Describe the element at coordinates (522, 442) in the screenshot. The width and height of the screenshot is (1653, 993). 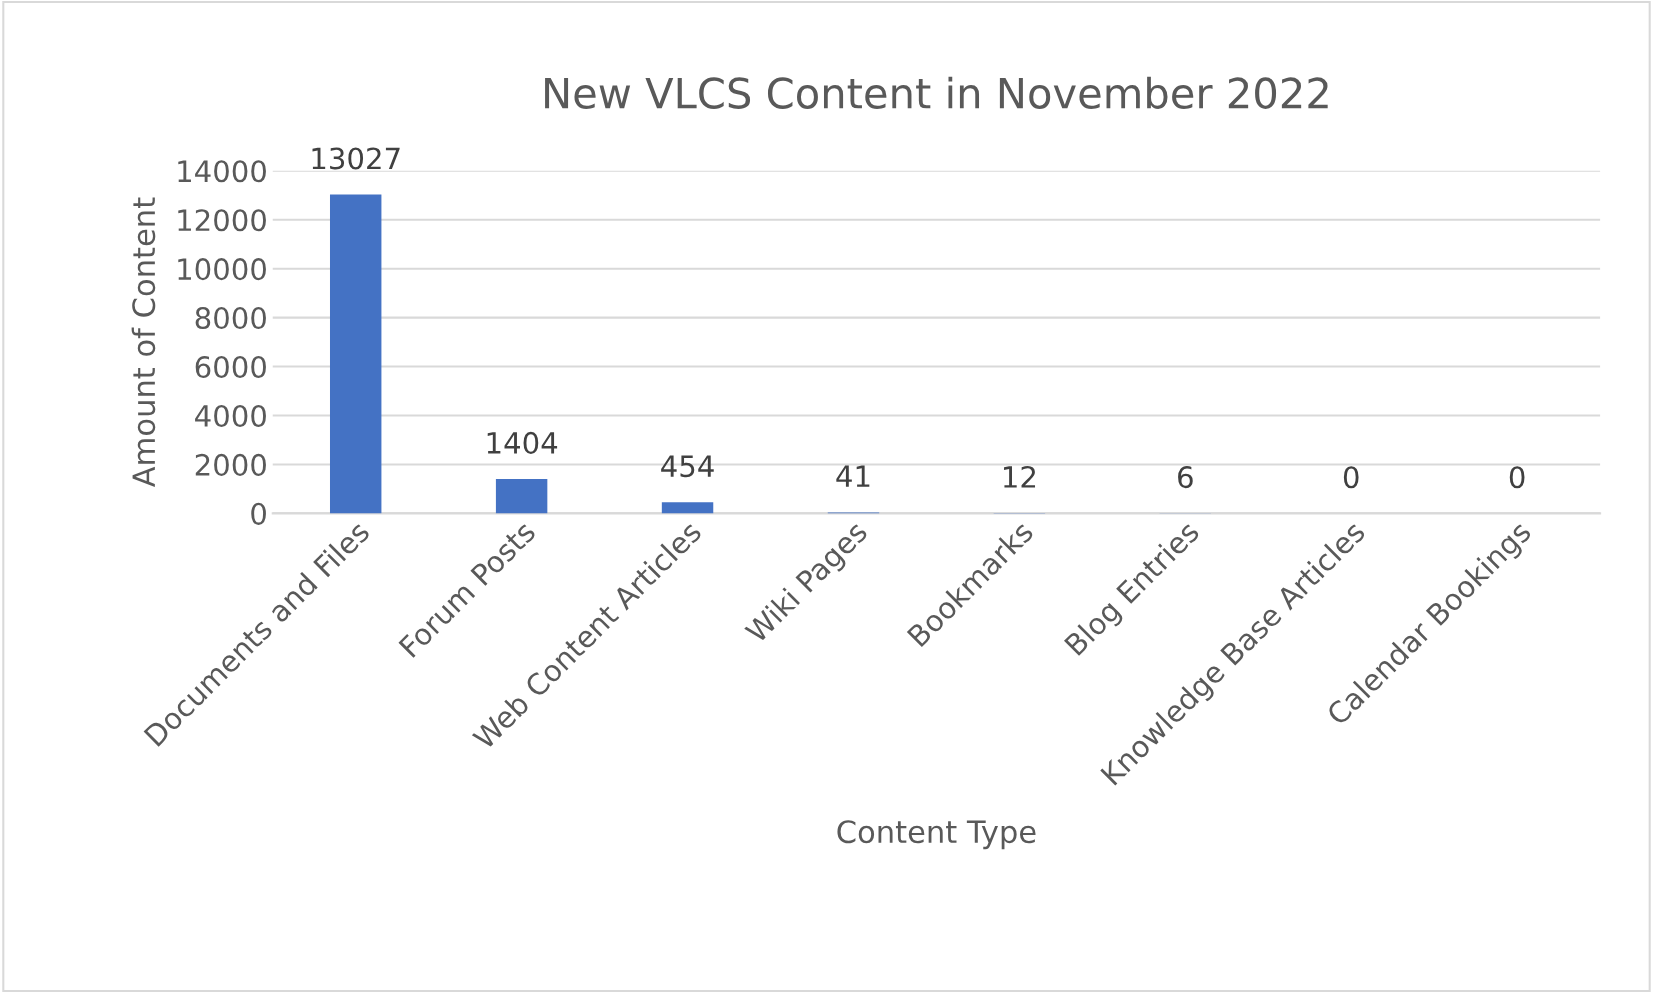
I see `data-label: 1404` at that location.